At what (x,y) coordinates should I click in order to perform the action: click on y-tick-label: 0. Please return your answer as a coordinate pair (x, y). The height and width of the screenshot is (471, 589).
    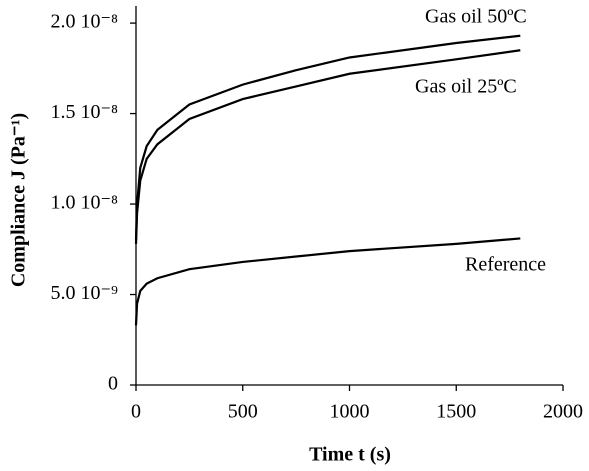
    Looking at the image, I should click on (113, 384).